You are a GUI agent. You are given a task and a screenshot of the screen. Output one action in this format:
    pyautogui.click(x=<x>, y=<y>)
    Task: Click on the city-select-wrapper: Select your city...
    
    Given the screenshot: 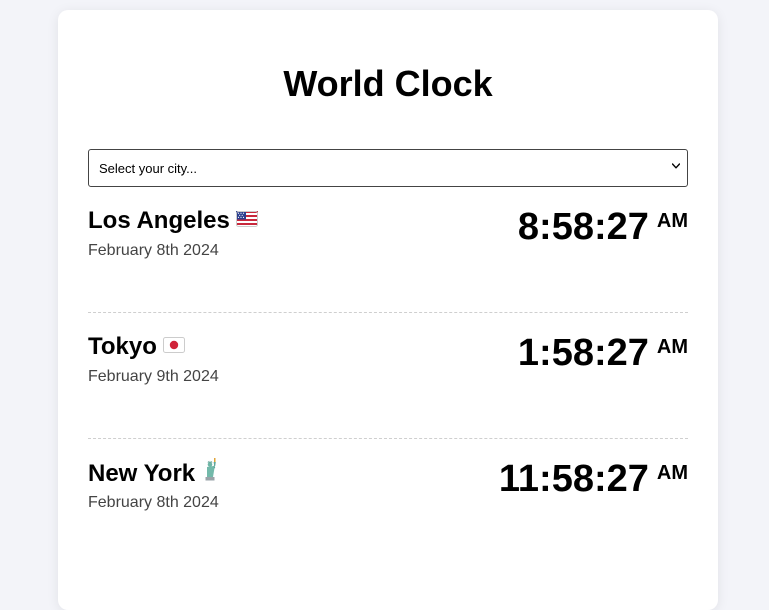 What is the action you would take?
    pyautogui.click(x=388, y=168)
    